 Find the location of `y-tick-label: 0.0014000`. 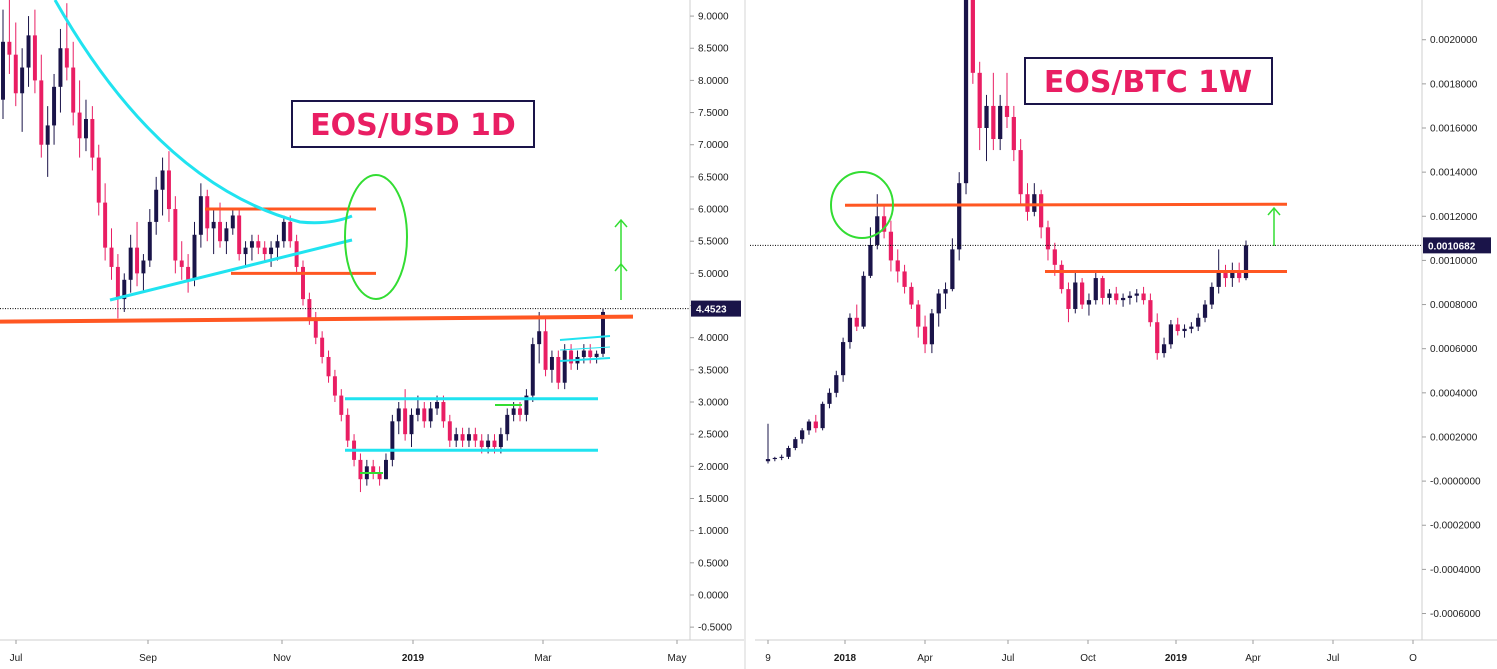

y-tick-label: 0.0014000 is located at coordinates (1454, 173).